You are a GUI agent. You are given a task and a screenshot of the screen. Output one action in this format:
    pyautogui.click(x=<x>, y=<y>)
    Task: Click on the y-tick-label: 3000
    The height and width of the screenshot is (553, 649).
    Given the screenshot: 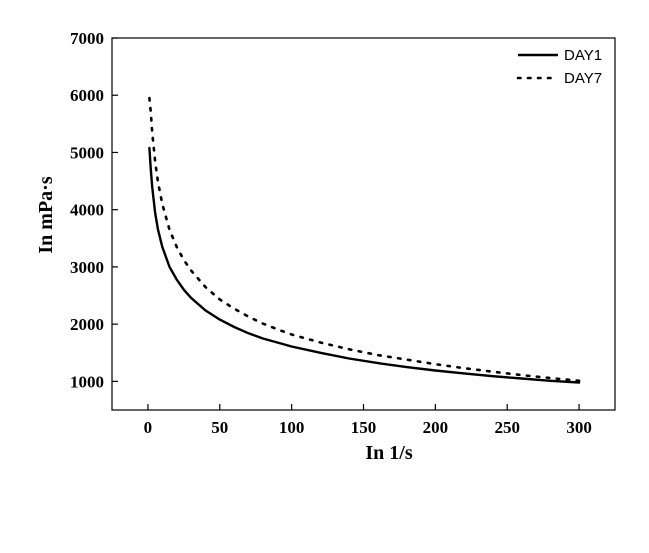 What is the action you would take?
    pyautogui.click(x=87, y=267)
    